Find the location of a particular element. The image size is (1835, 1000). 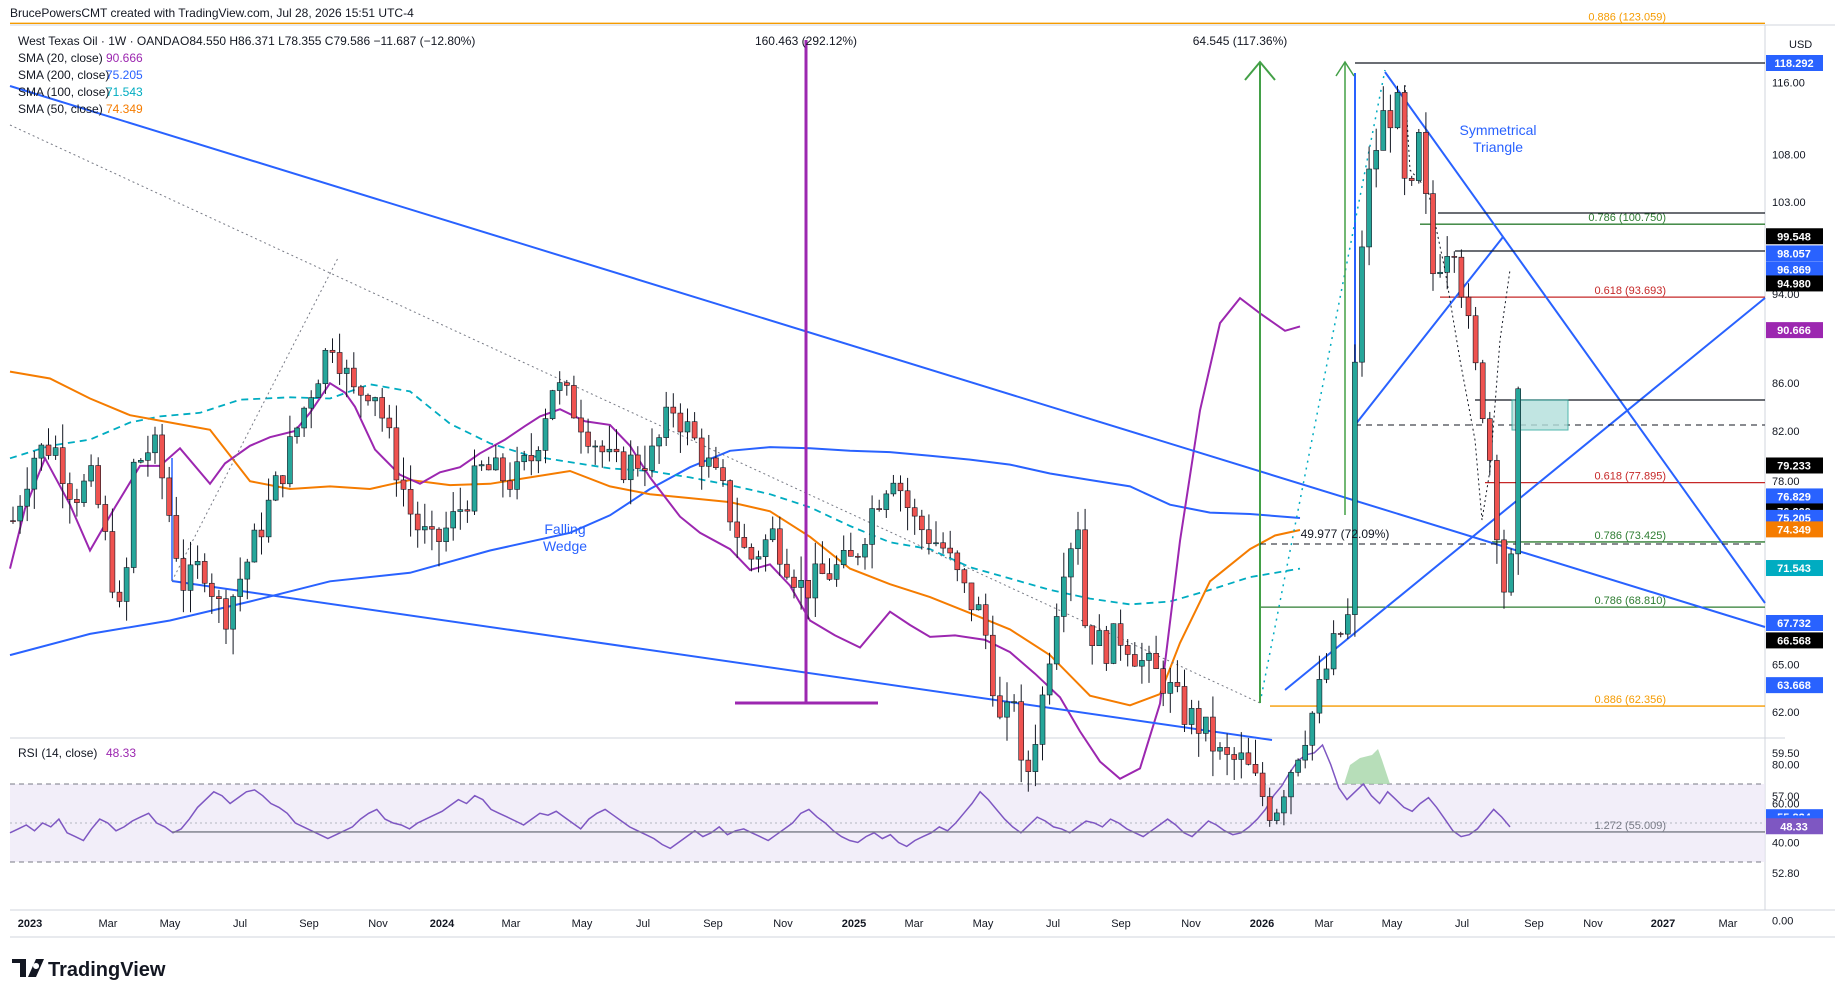

price-label-text: 94.980 is located at coordinates (1794, 284).